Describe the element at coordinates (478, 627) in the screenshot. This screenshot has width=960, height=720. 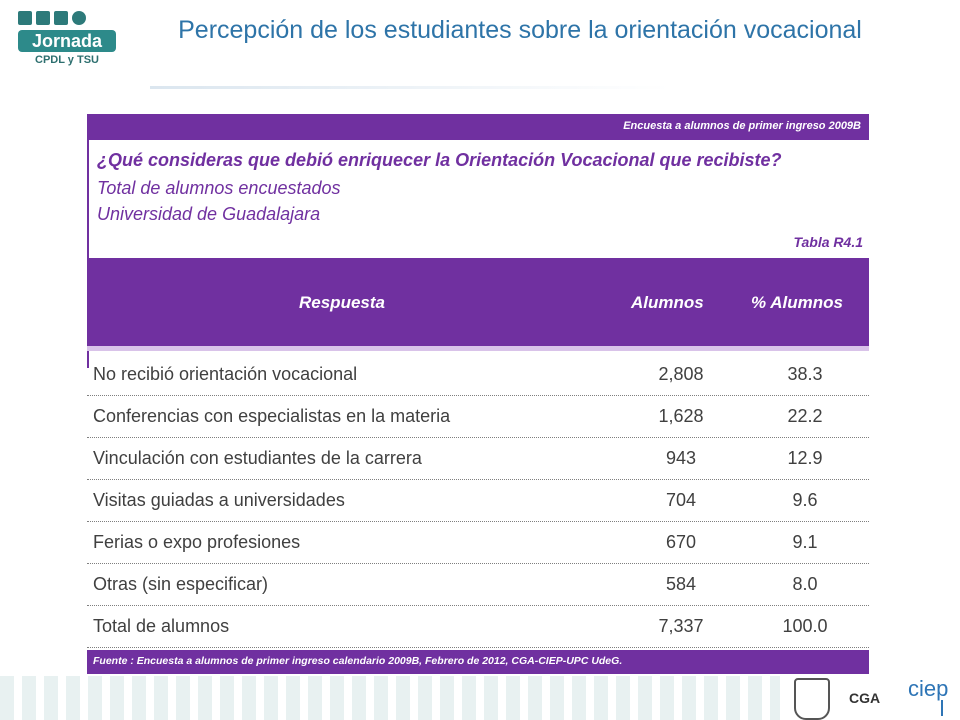
I see `table-row-total: Total de alumnos 7,337 100.0` at that location.